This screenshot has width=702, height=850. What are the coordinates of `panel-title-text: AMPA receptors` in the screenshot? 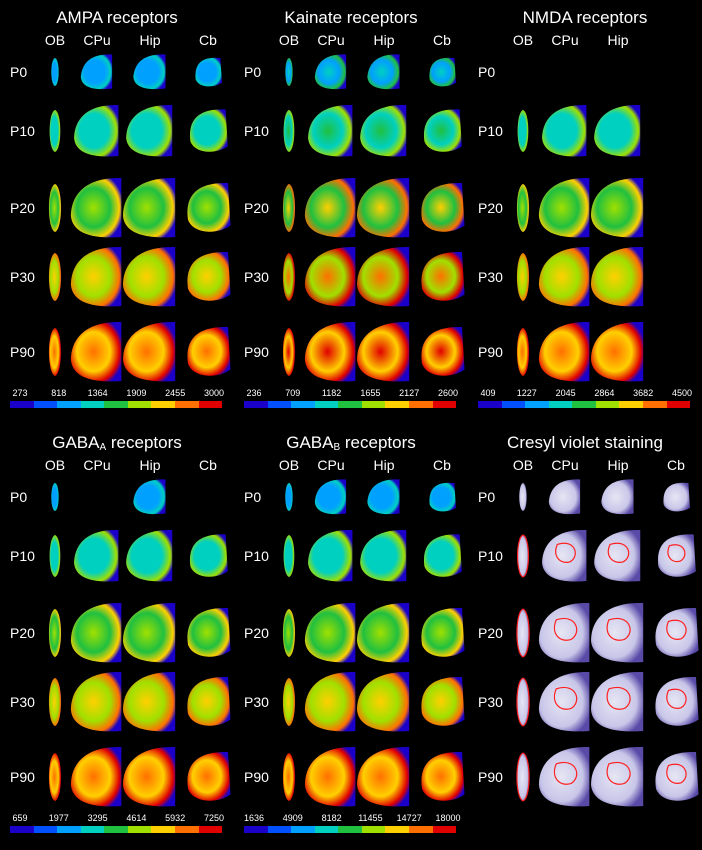 It's located at (117, 17).